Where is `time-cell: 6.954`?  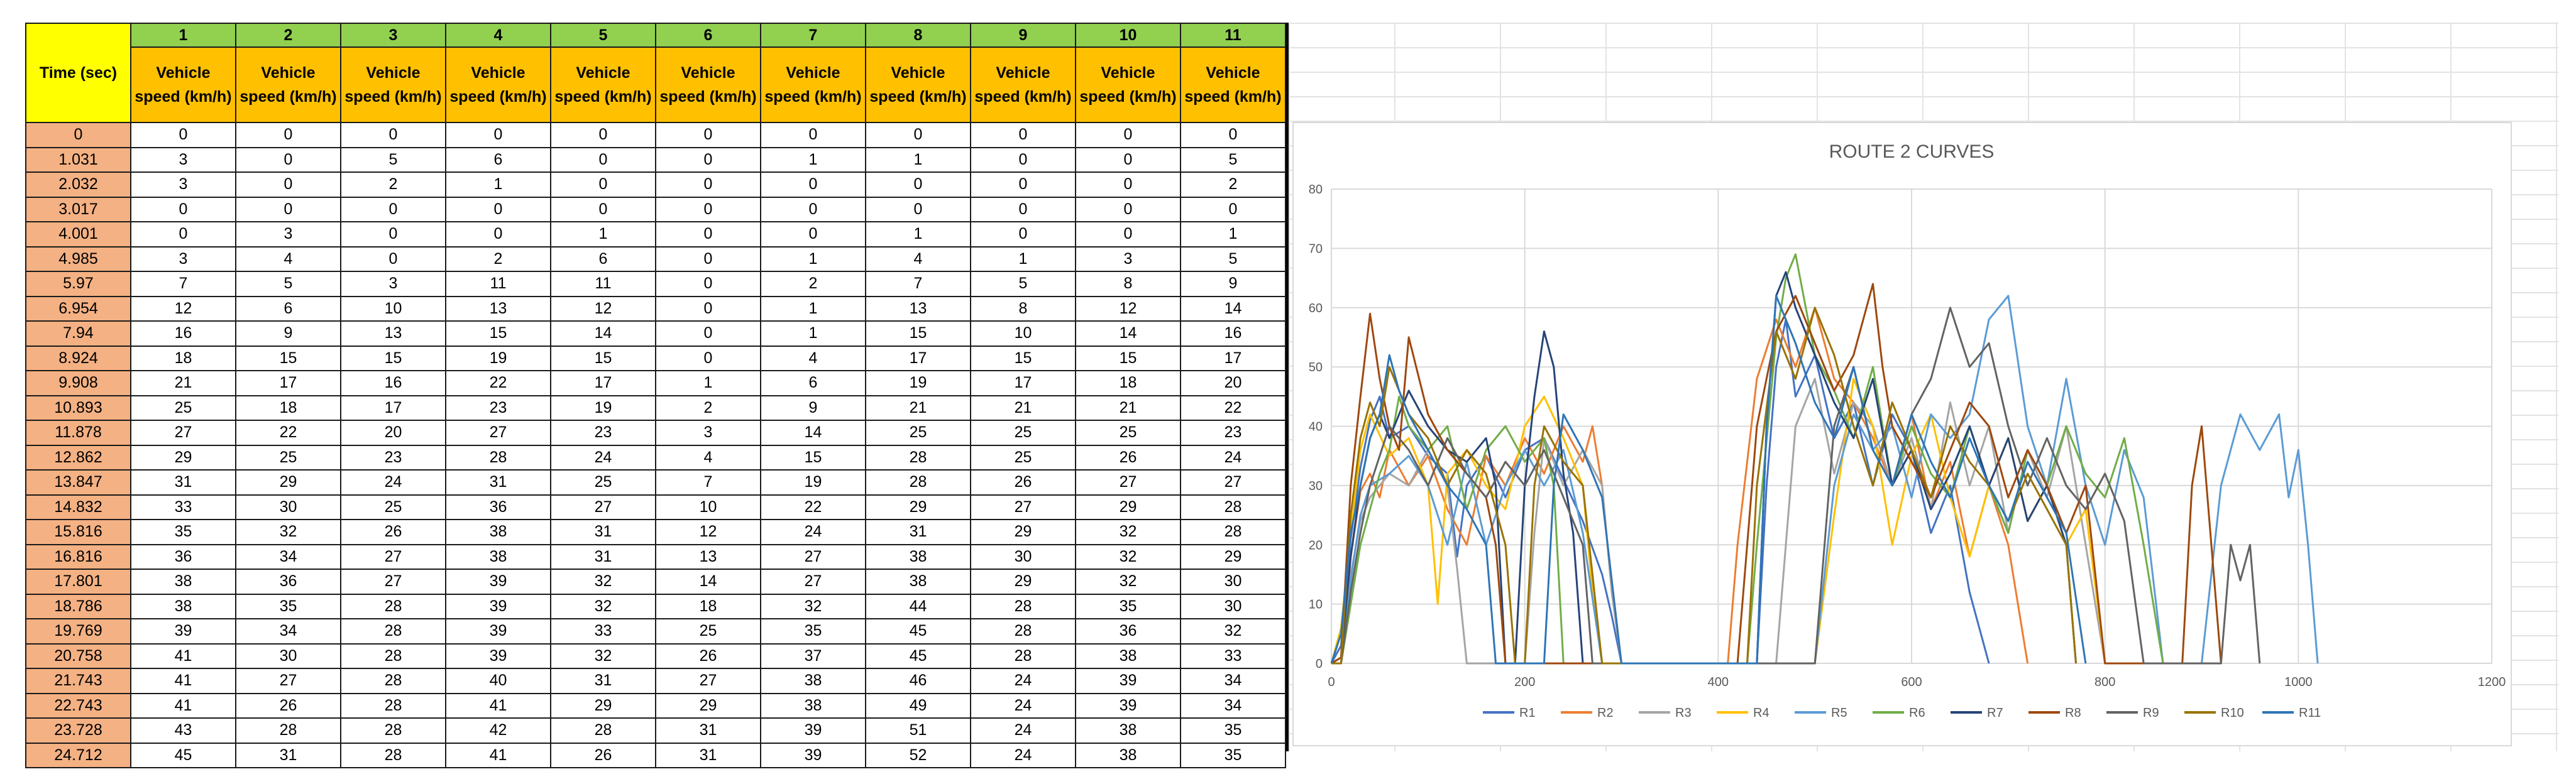 time-cell: 6.954 is located at coordinates (78, 308).